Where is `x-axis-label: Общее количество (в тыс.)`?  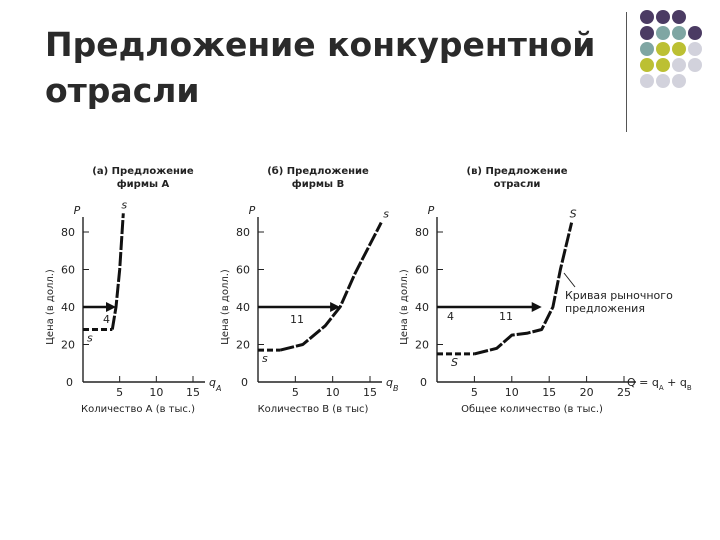 x-axis-label: Общее количество (в тыс.) is located at coordinates (532, 409).